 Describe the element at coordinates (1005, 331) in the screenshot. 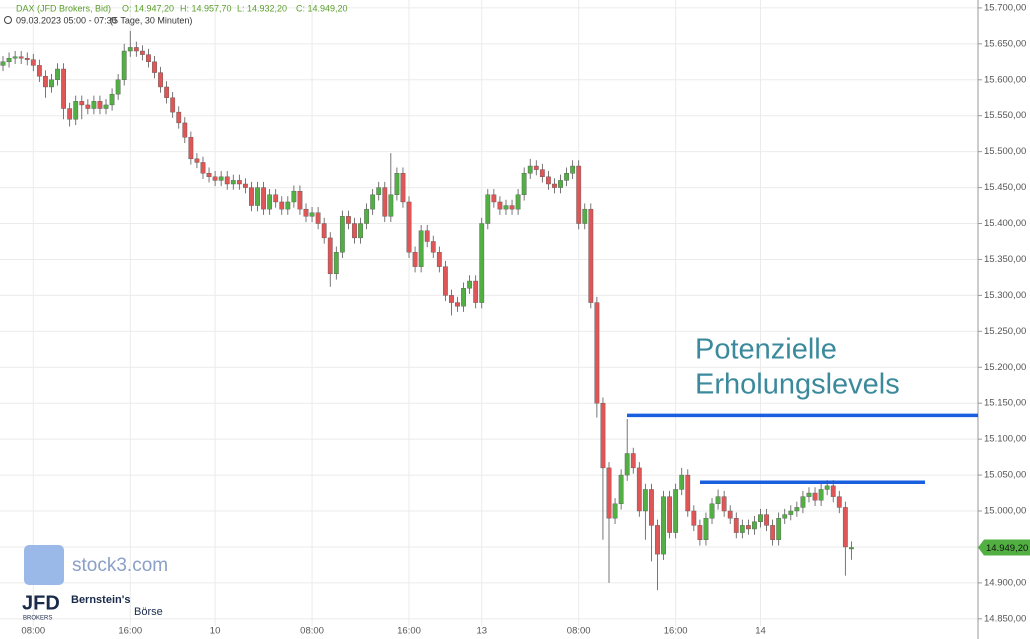

I see `y-tick-label: 15.250,00` at that location.